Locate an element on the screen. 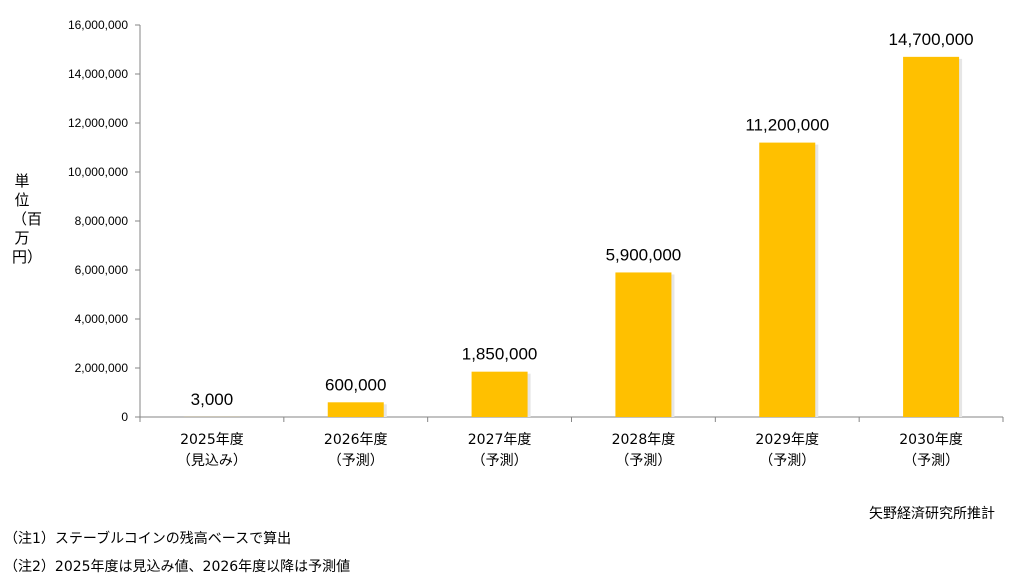 This screenshot has width=1013, height=584. y-axis-label: 単位（百万円） is located at coordinates (27, 219).